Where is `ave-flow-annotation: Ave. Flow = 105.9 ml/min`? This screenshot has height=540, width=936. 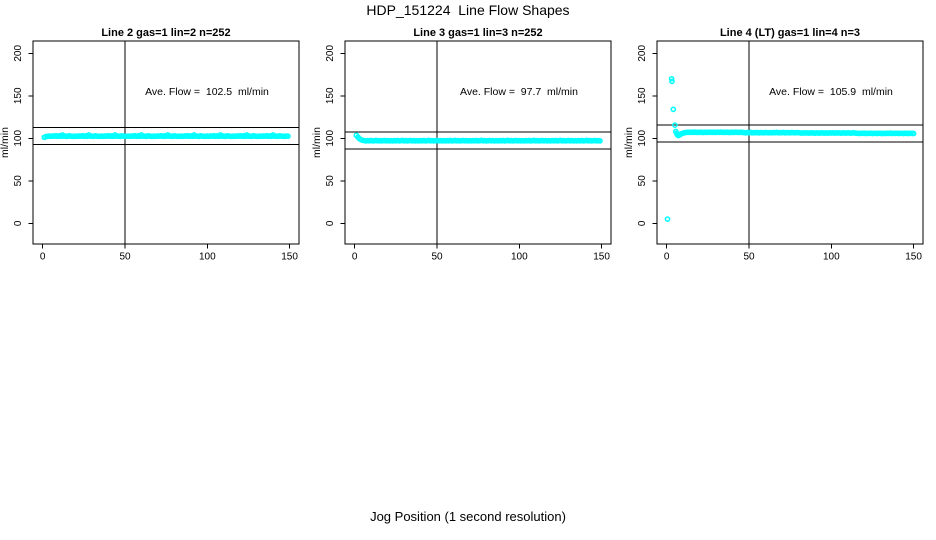
ave-flow-annotation: Ave. Flow = 105.9 ml/min is located at coordinates (831, 92).